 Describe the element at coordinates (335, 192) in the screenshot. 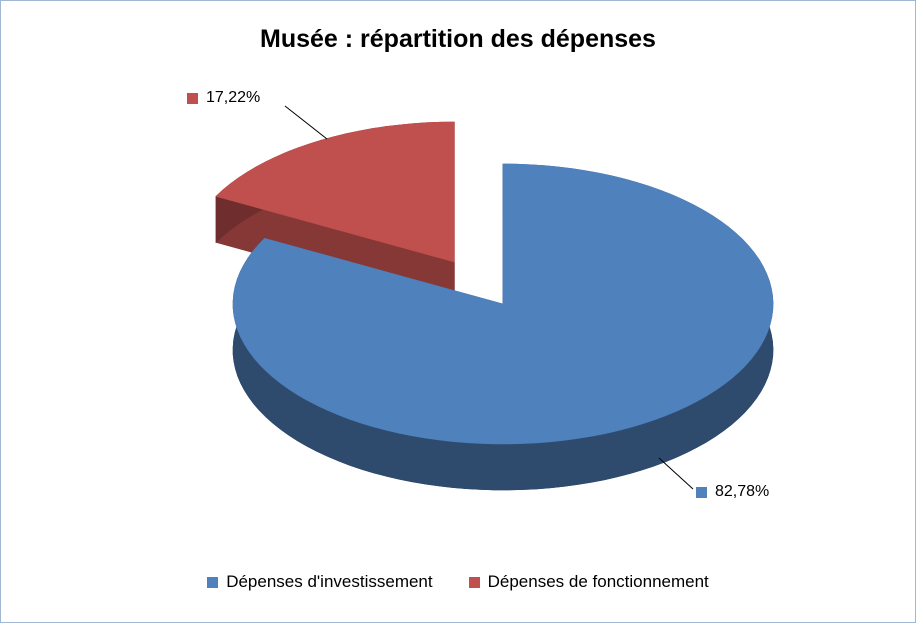

I see `pie-slice-surface` at that location.